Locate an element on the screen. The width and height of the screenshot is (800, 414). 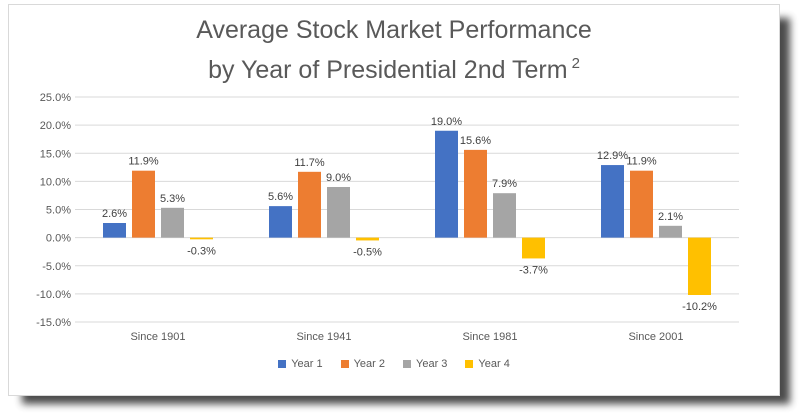
data-label: 9.0% is located at coordinates (338, 178).